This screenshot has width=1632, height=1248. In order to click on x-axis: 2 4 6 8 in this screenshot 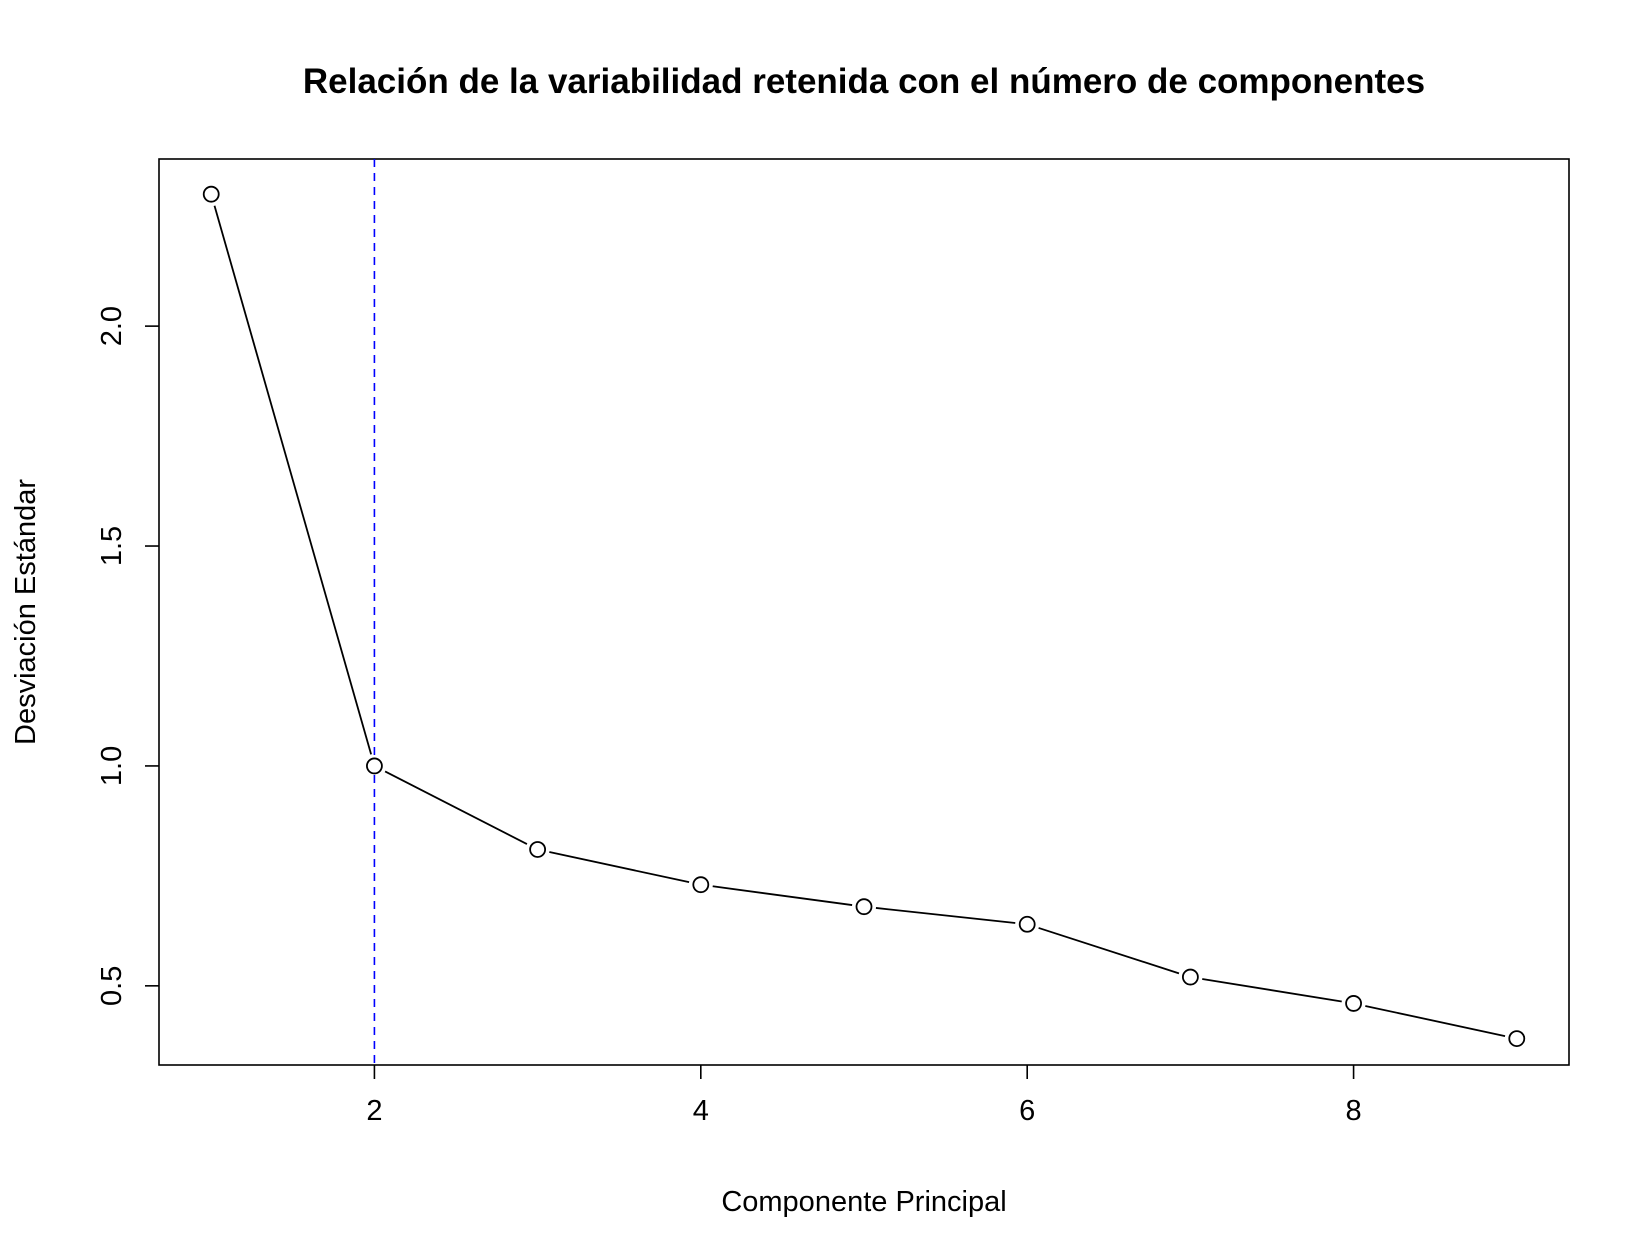, I will do `click(864, 1096)`.